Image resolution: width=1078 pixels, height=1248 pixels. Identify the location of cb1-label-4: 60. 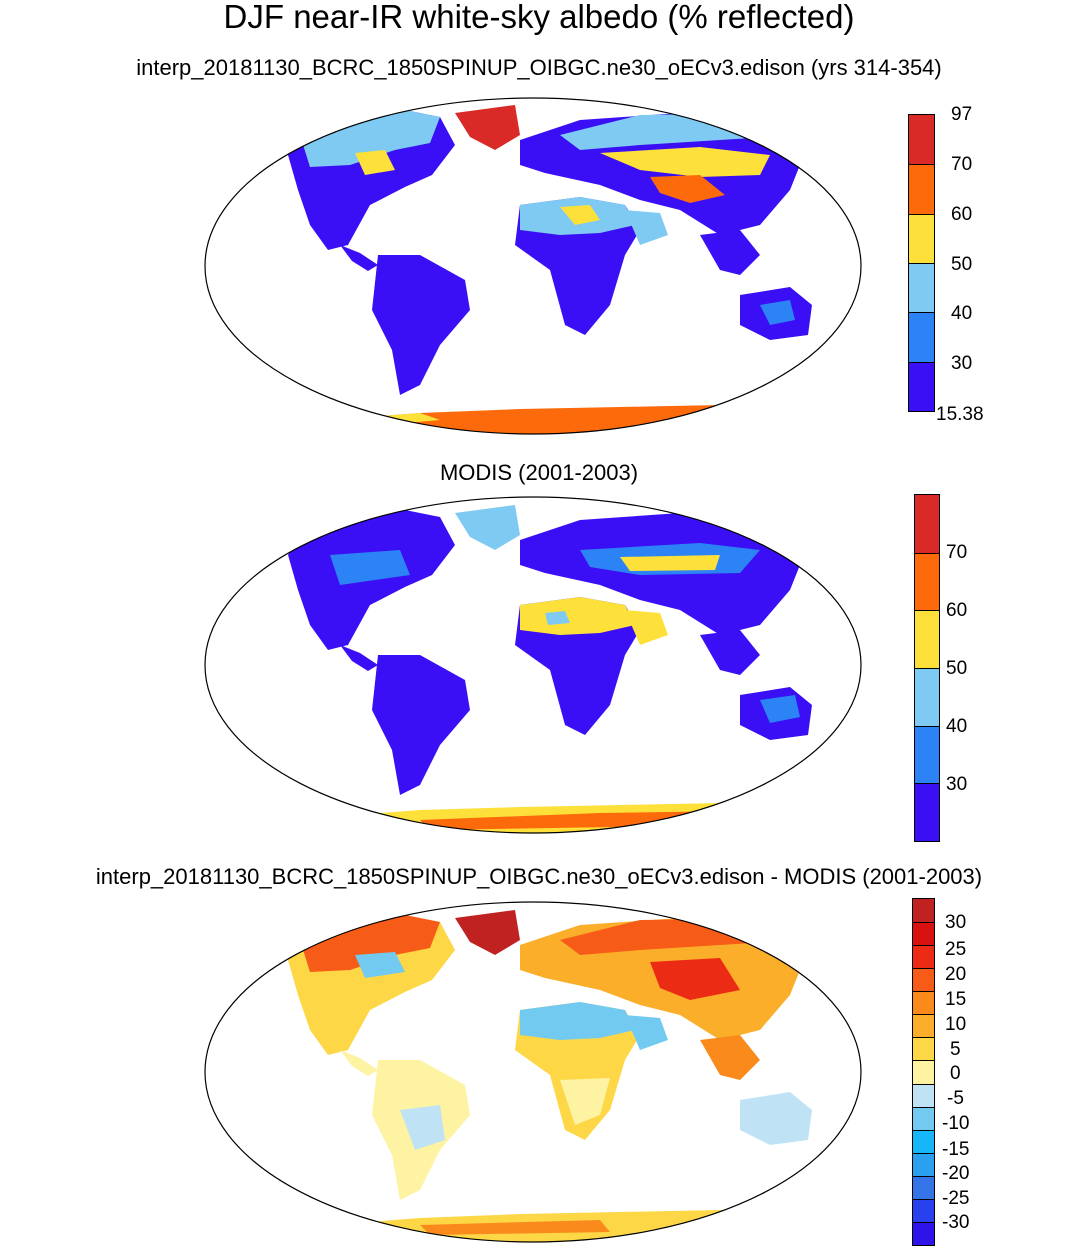
(962, 214).